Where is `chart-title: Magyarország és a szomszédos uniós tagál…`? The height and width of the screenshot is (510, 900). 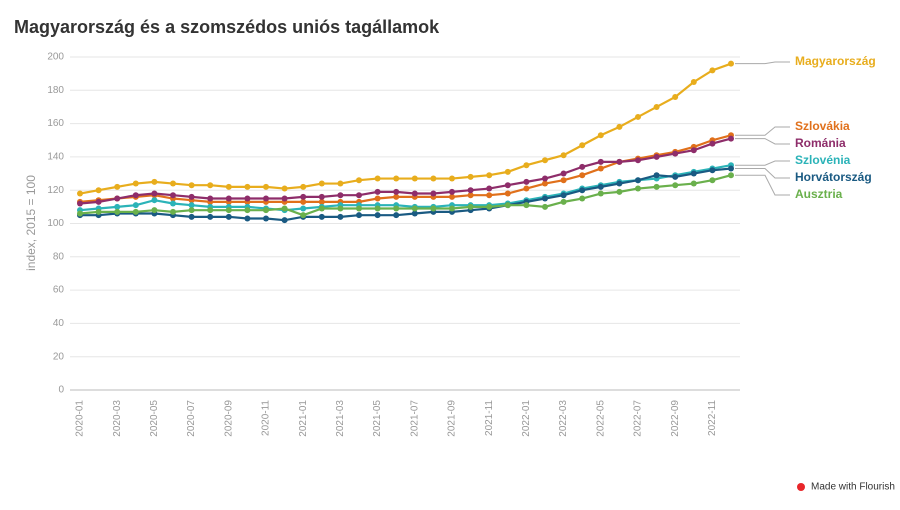 chart-title: Magyarország és a szomszédos uniós tagál… is located at coordinates (227, 27).